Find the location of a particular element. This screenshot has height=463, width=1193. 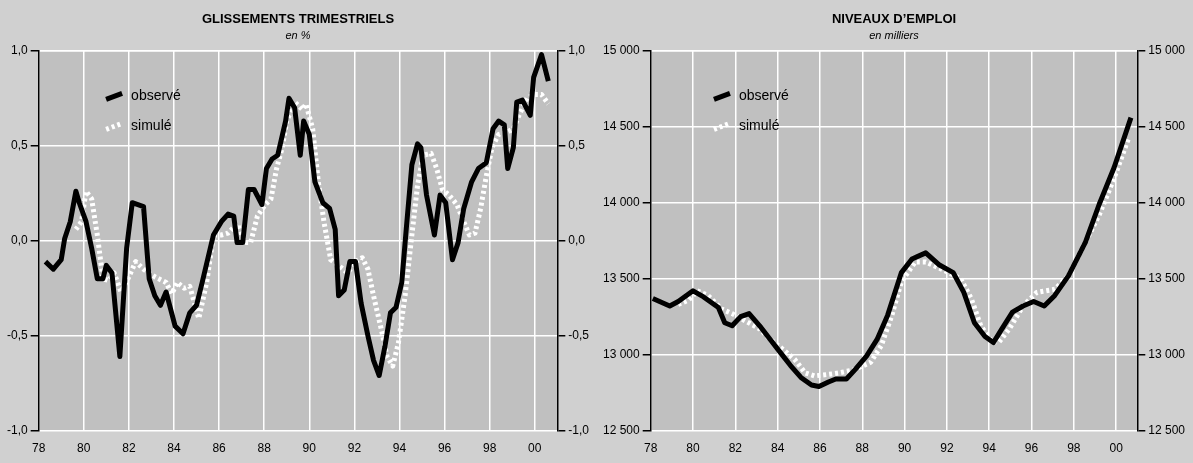

y-tick-label: -1,0 is located at coordinates (17, 429).